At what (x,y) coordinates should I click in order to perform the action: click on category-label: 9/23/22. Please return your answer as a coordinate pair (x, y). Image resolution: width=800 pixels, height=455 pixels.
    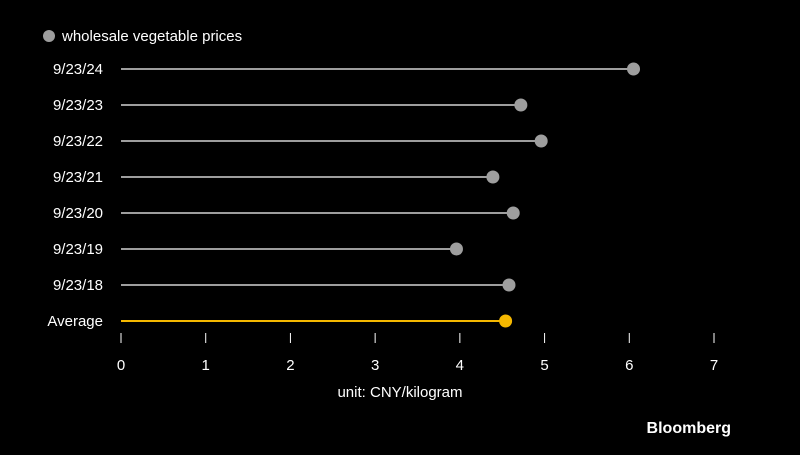
    Looking at the image, I should click on (78, 141).